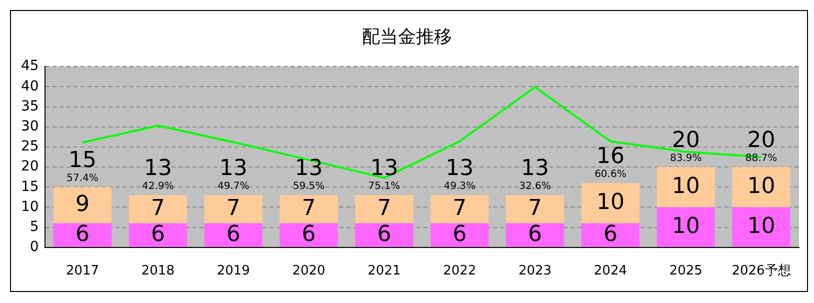  What do you see at coordinates (686, 158) in the screenshot?
I see `annotation: 83.9%` at bounding box center [686, 158].